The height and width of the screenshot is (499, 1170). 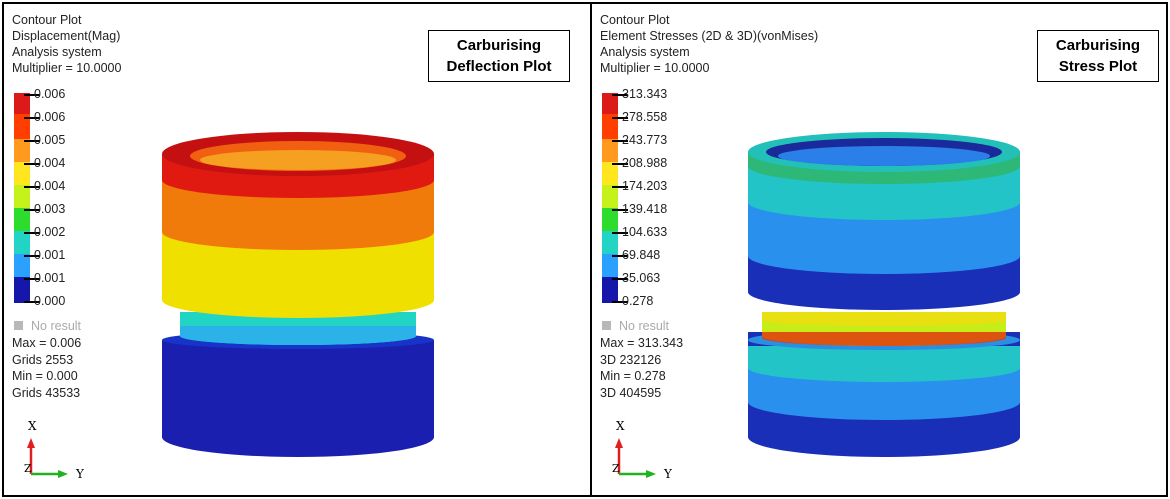 I want to click on result-type: Element Stresses (2D & 3D)(vonMises), so click(x=709, y=36).